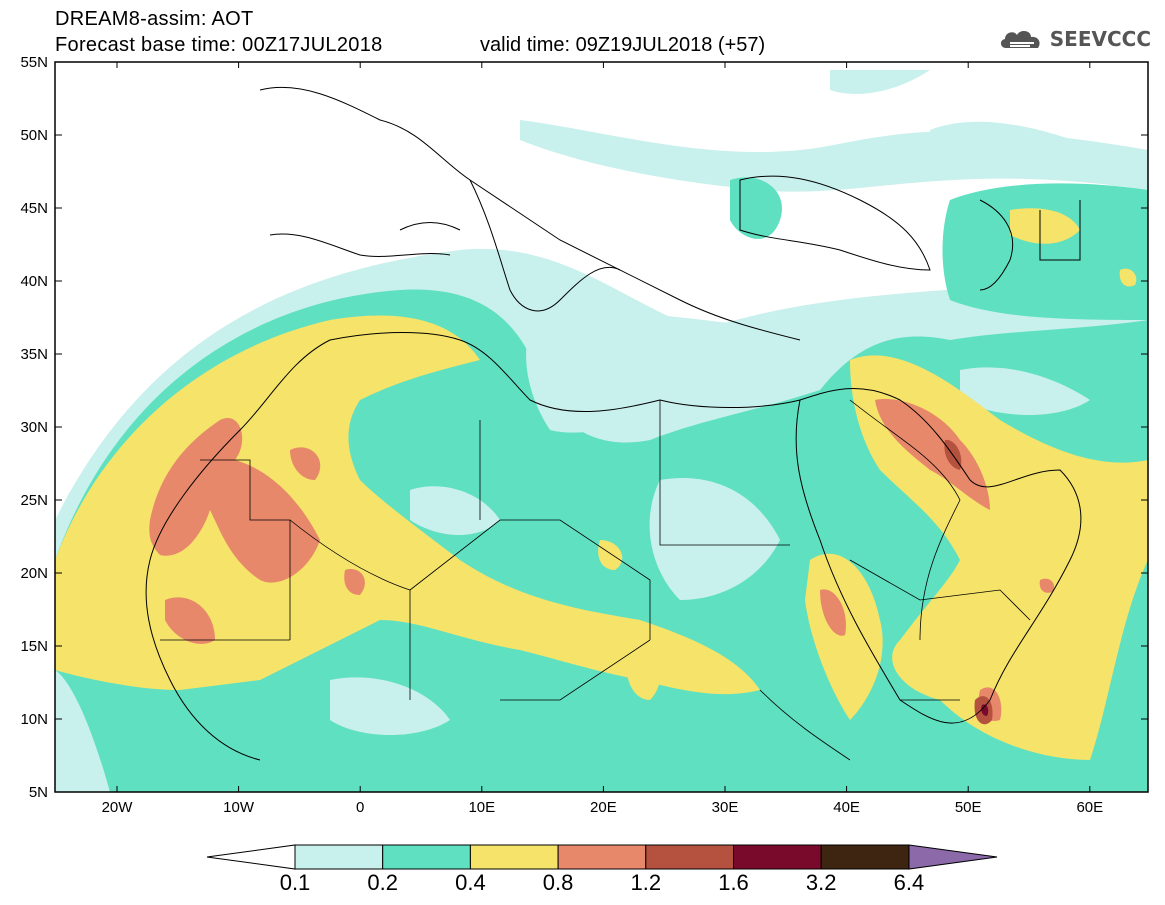 This screenshot has width=1165, height=905. Describe the element at coordinates (118, 807) in the screenshot. I see `lon-label: 20W` at that location.